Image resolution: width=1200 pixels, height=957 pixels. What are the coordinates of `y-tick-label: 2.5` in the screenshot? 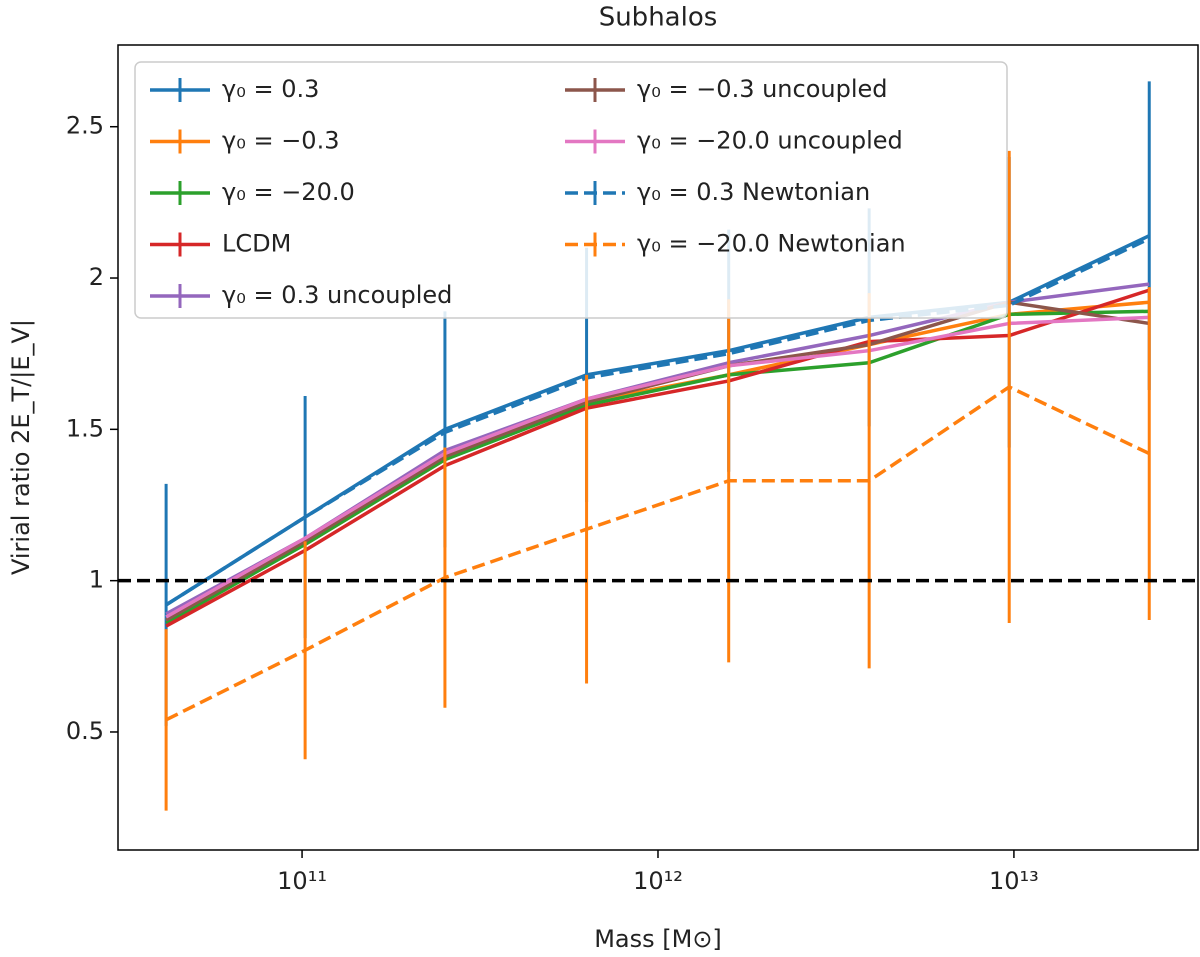 It's located at (85, 126).